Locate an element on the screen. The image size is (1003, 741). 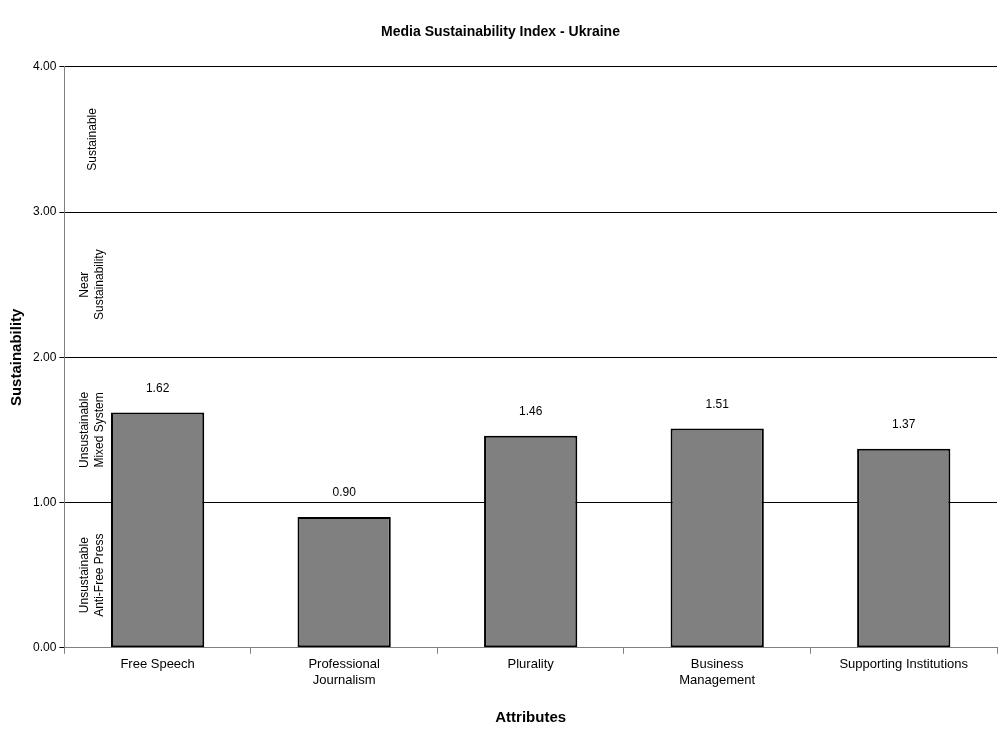
x-tick-label: Free Speech is located at coordinates (157, 664).